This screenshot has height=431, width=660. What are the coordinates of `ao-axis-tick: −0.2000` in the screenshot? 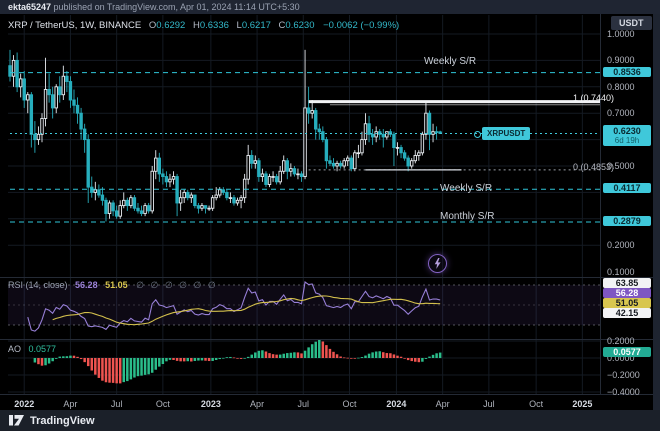 It's located at (623, 375).